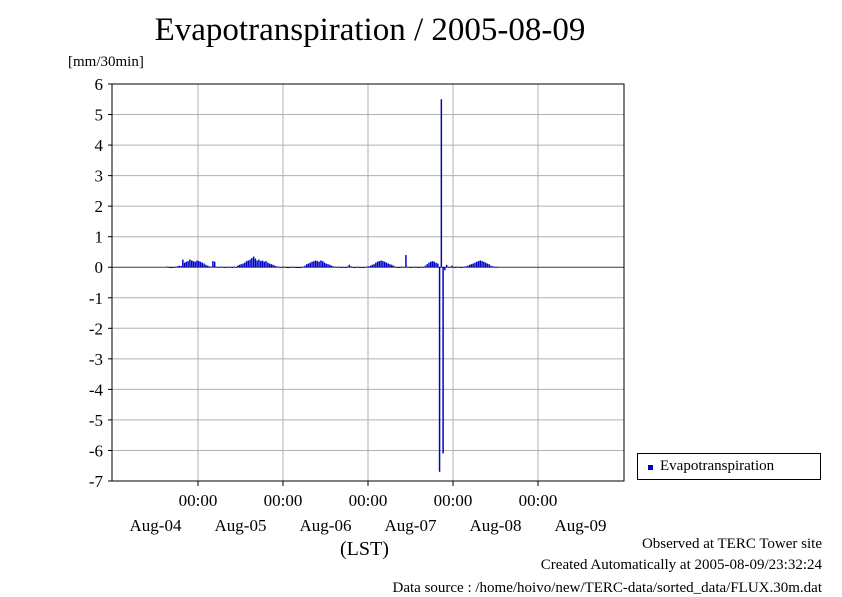 The height and width of the screenshot is (597, 842). Describe the element at coordinates (370, 30) in the screenshot. I see `chart-title: Evapotranspiration / 2005-08-09` at that location.